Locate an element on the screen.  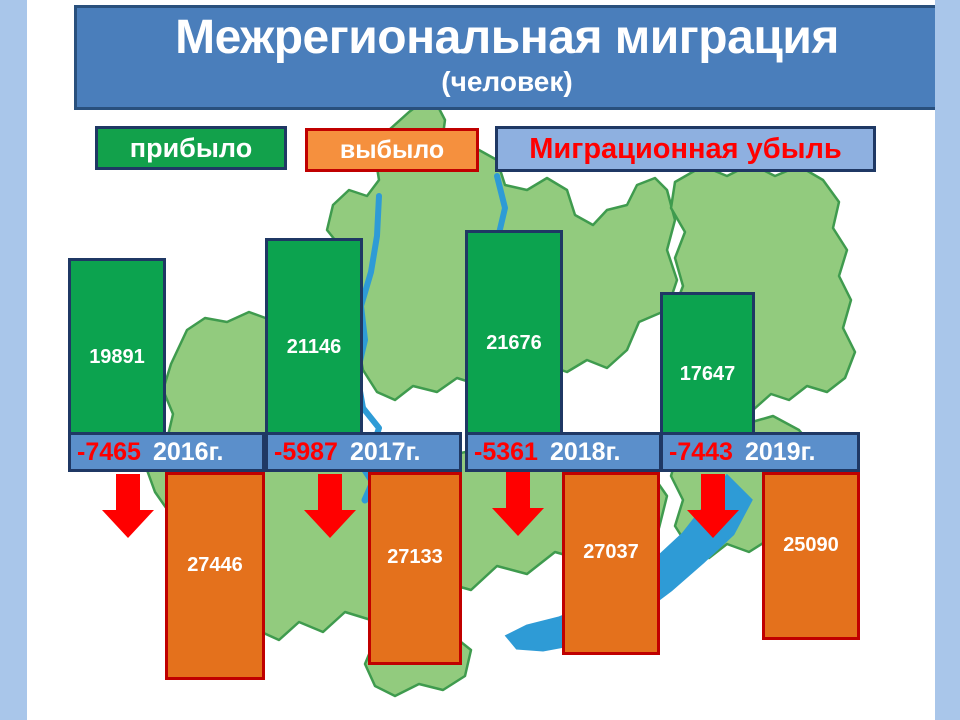
legend-item-left: выбыло is located at coordinates (392, 150).